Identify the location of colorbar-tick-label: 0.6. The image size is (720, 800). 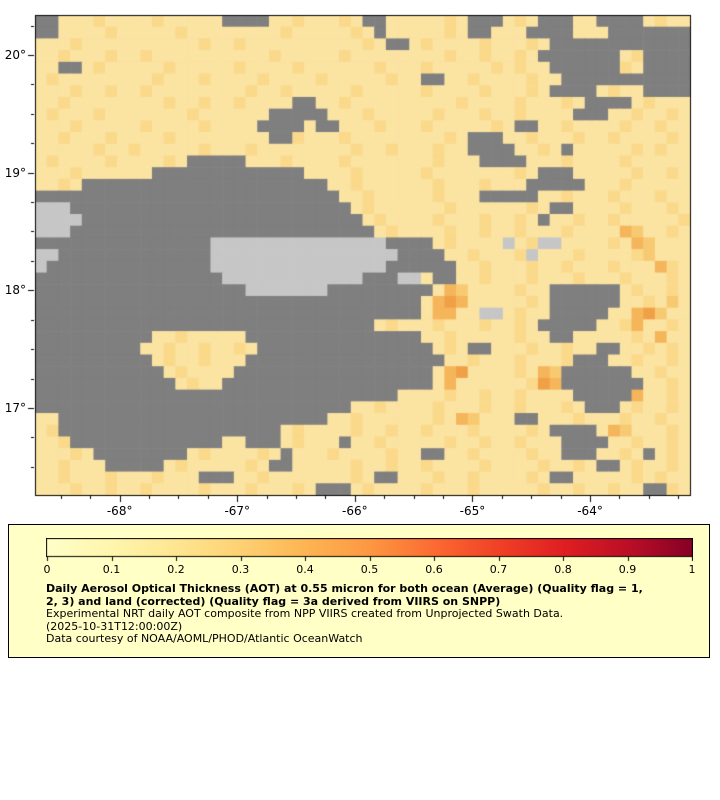
(434, 569).